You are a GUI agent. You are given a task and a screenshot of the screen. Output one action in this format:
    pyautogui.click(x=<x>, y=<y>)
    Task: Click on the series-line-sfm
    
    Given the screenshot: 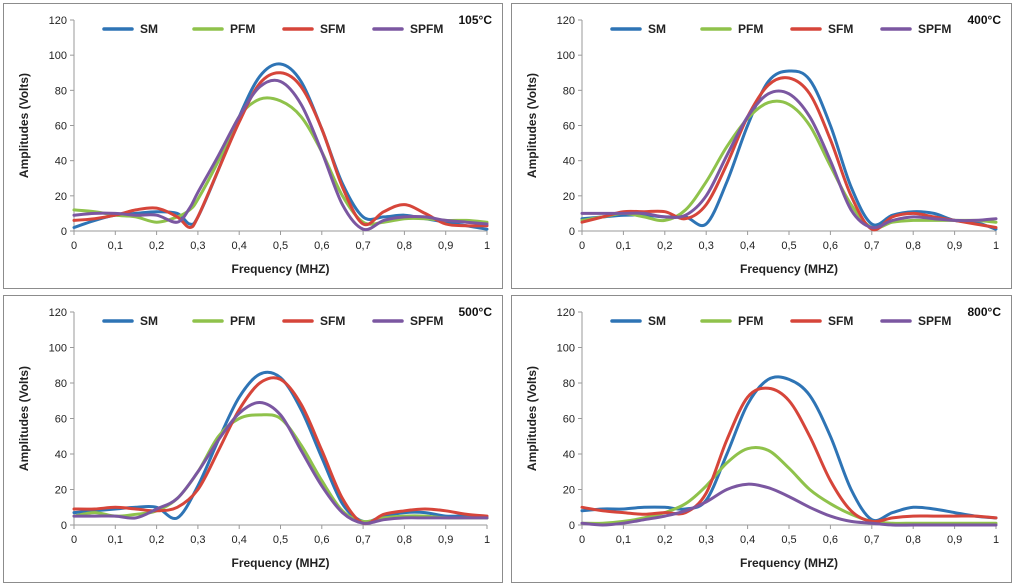 What is the action you would take?
    pyautogui.click(x=280, y=451)
    